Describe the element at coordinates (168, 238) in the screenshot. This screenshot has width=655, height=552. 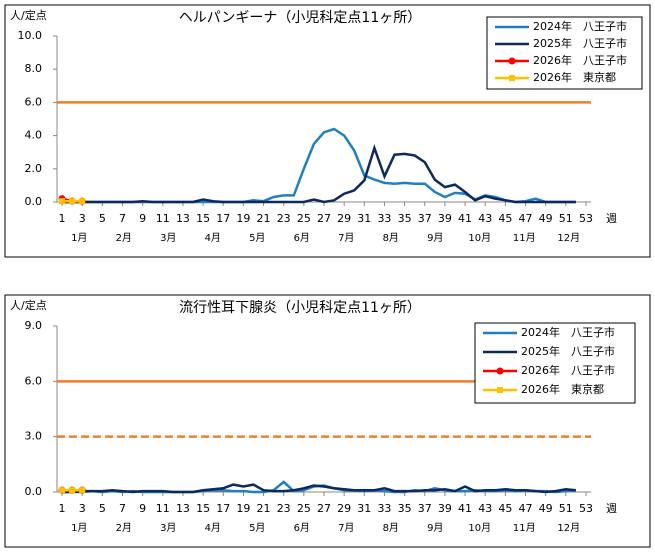
I see `month-label: 3月` at that location.